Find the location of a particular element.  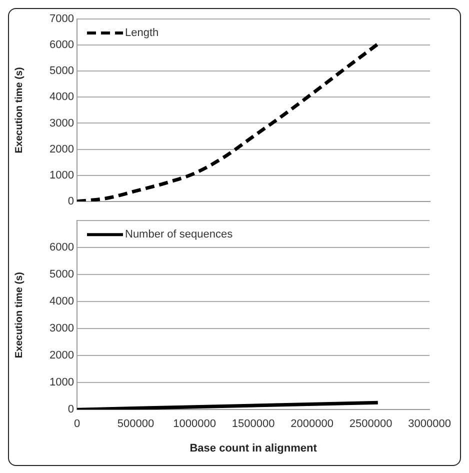

x-tick-label: 3000000 is located at coordinates (429, 424).